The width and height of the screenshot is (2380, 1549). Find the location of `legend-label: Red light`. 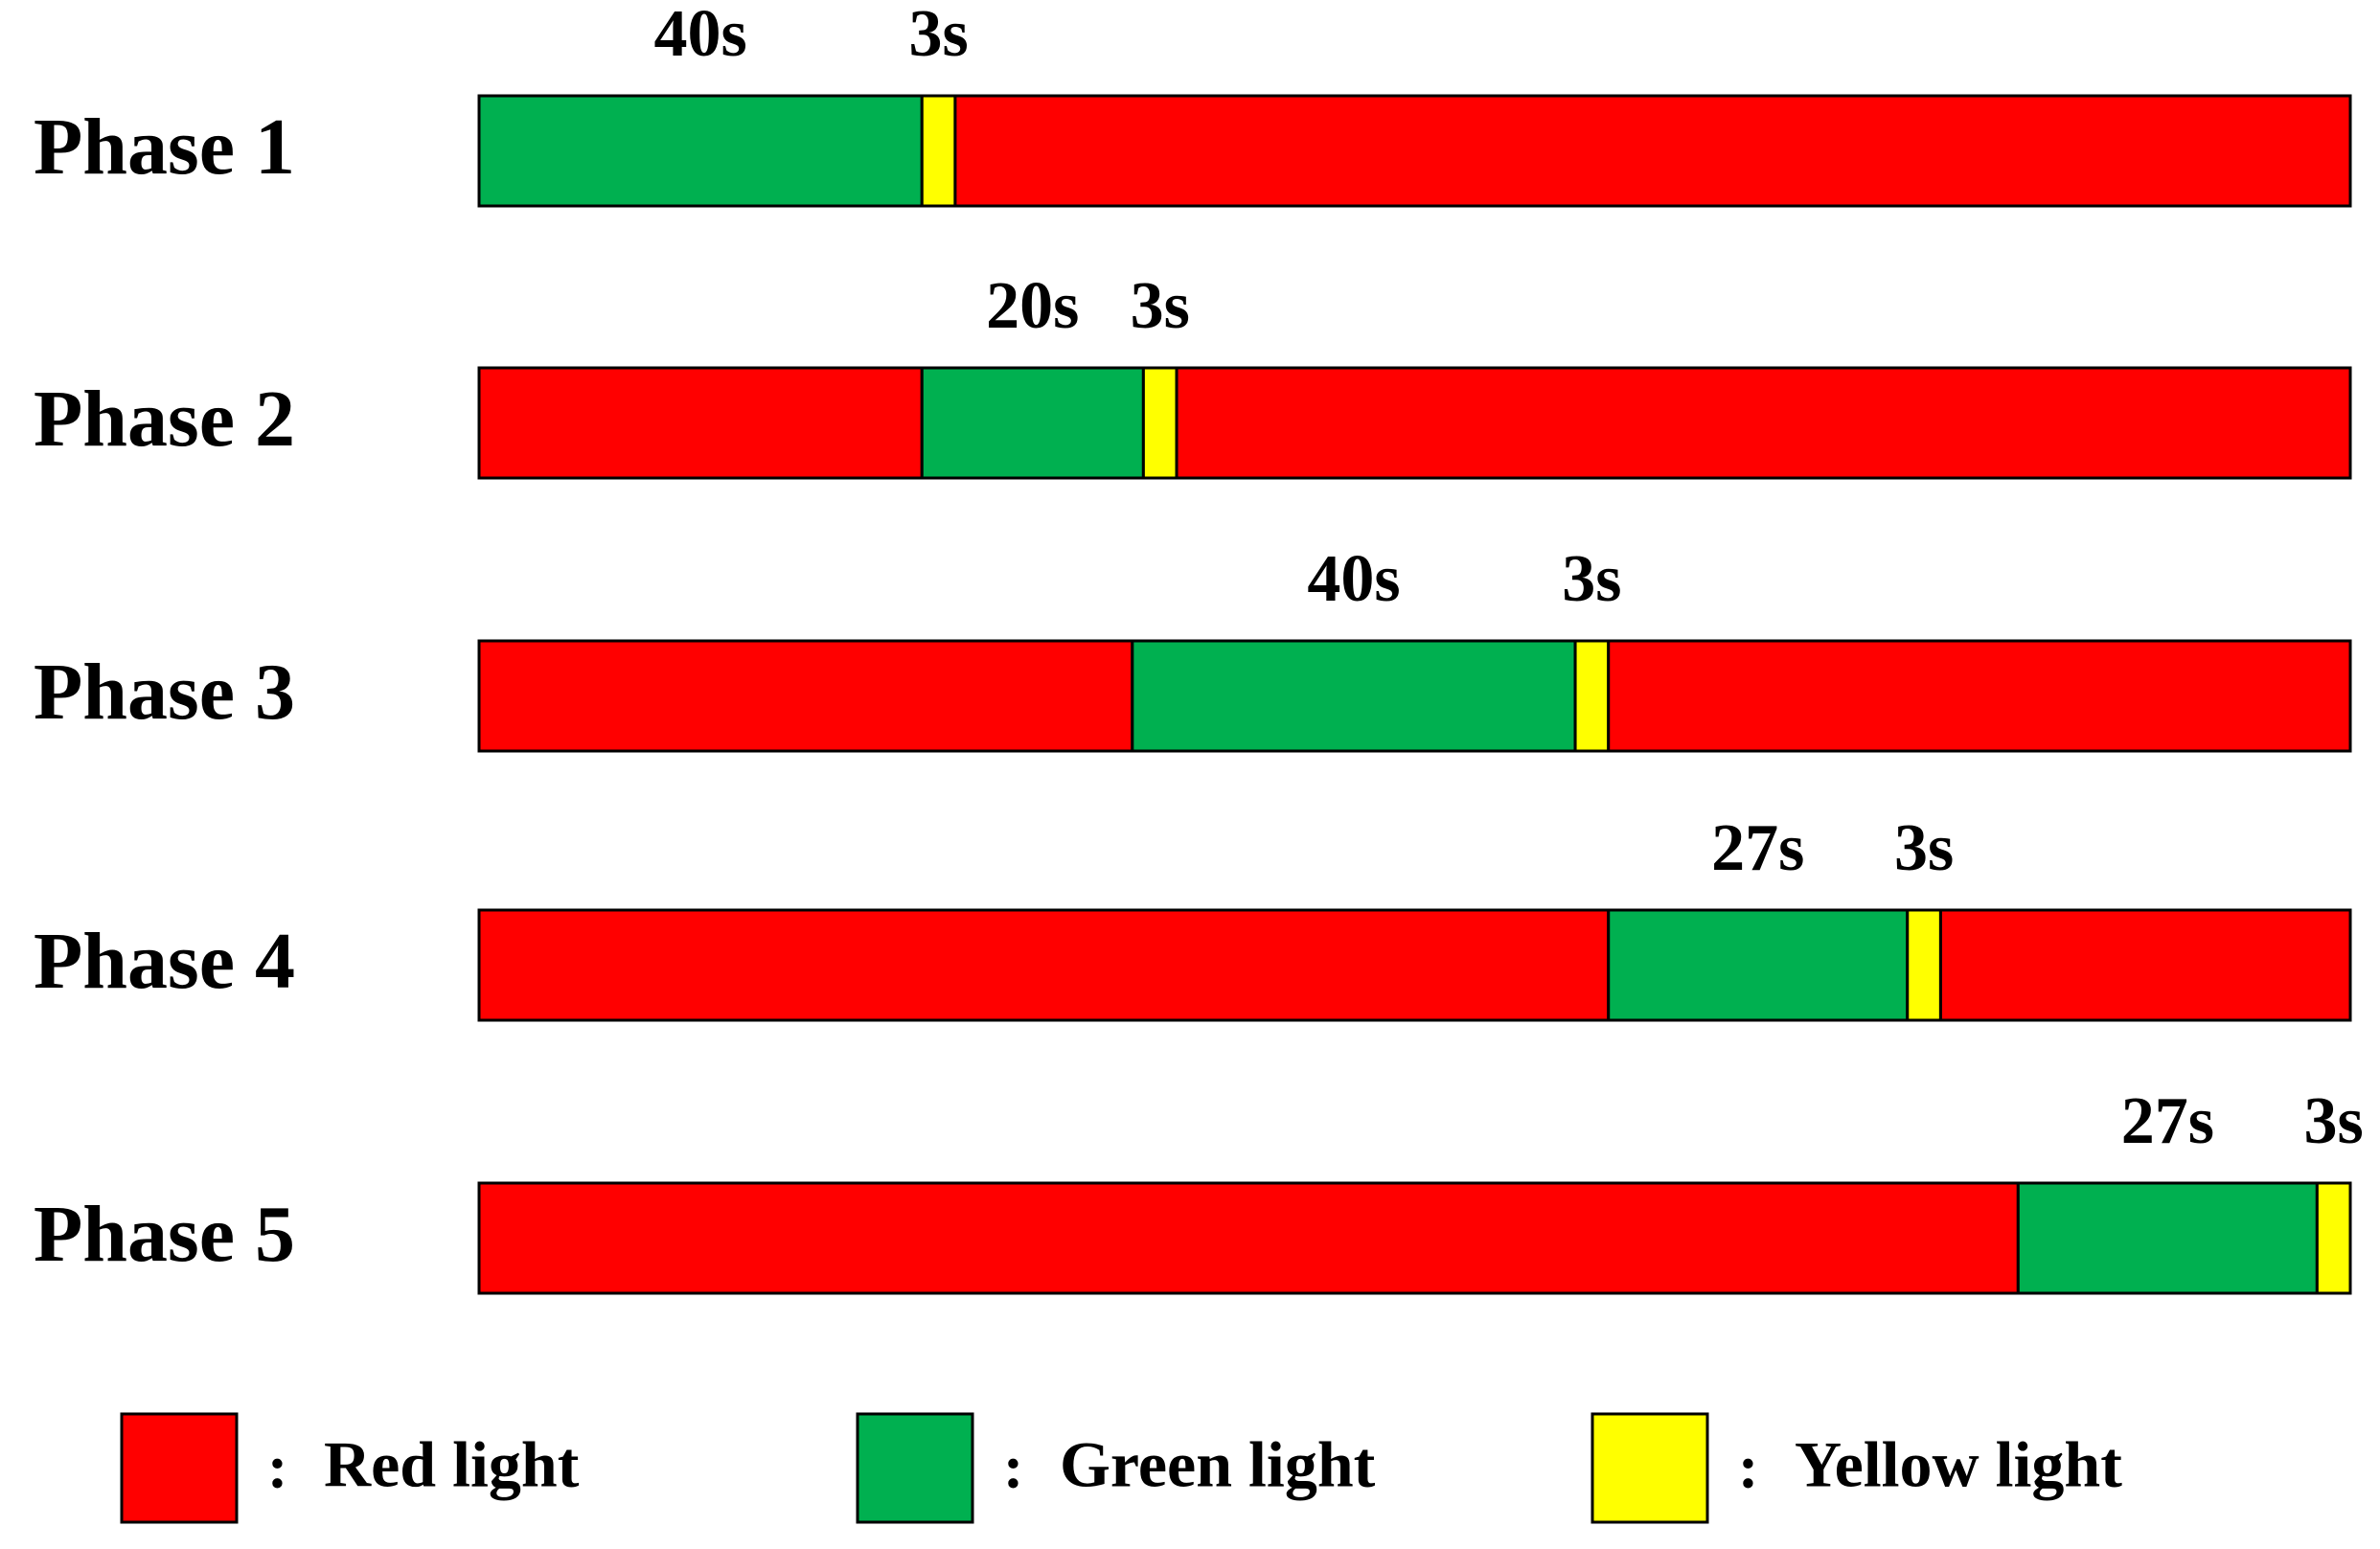

legend-label: Red light is located at coordinates (452, 1464).